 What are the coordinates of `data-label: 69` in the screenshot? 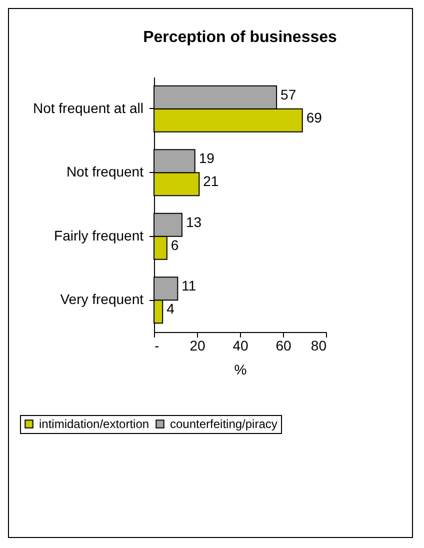 It's located at (314, 117).